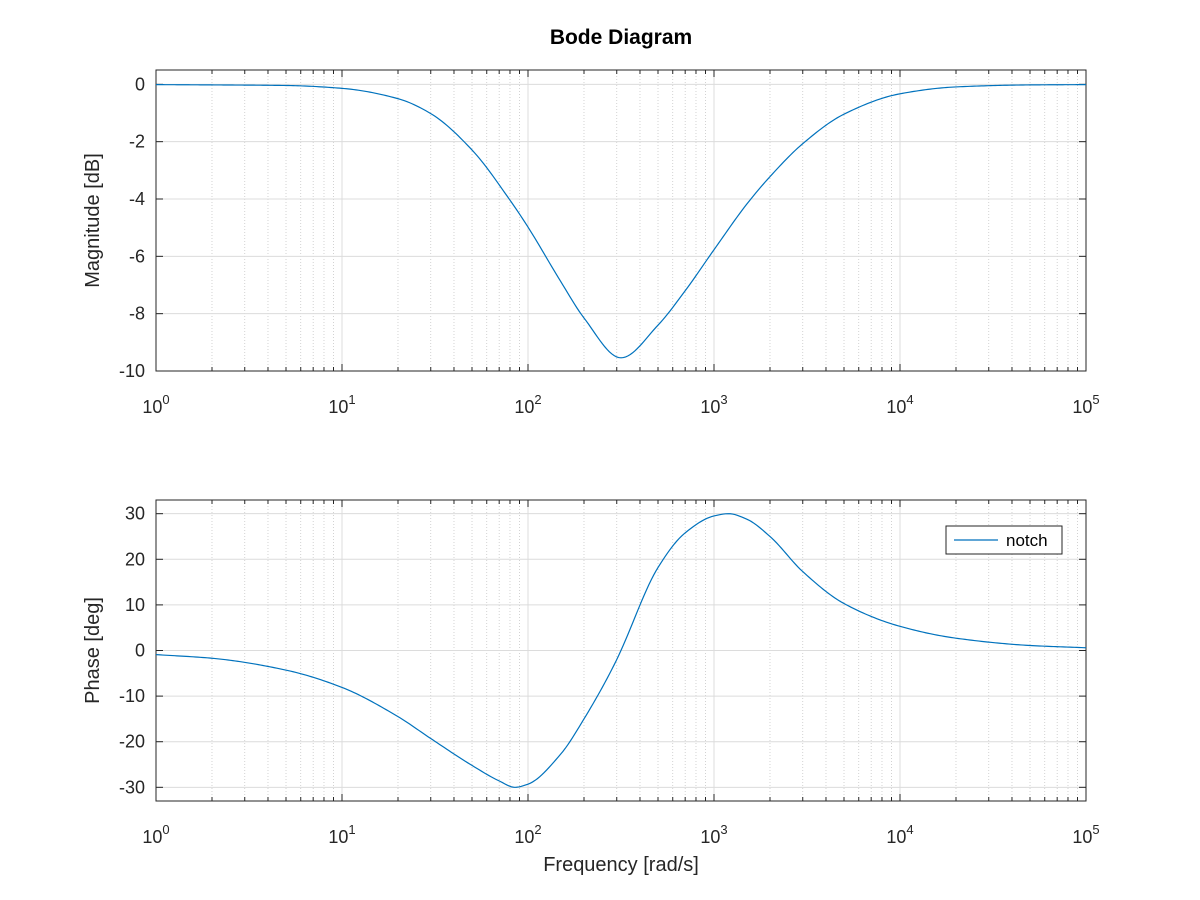 This screenshot has height=900, width=1200. Describe the element at coordinates (1027, 540) in the screenshot. I see `legend-label: notch` at that location.